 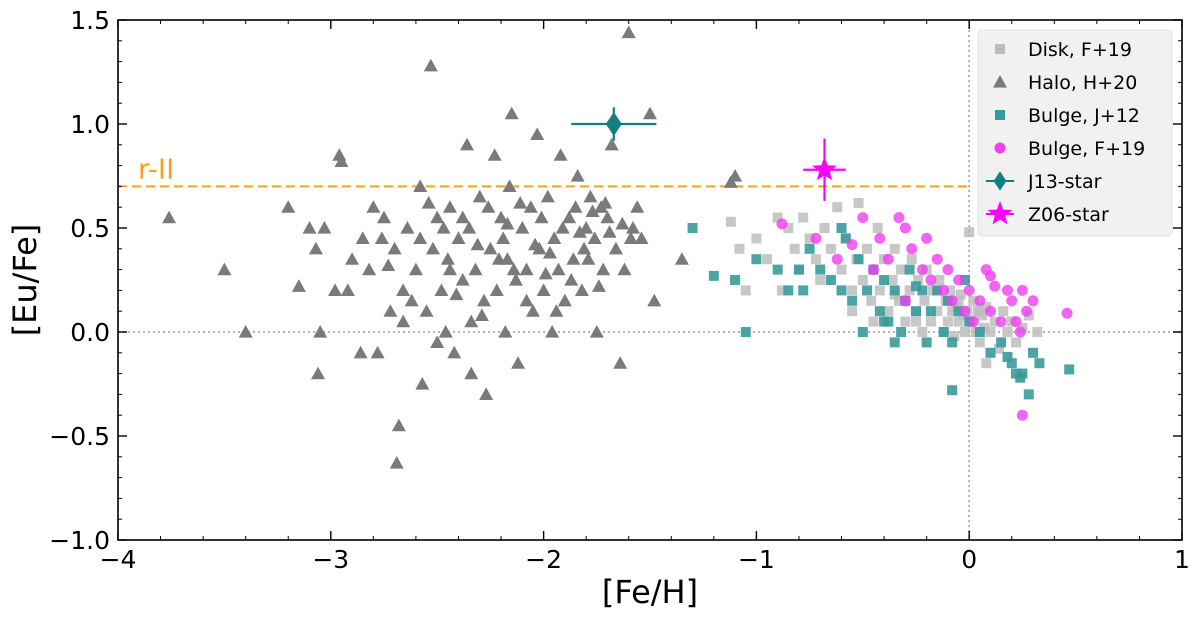 What do you see at coordinates (824, 168) in the screenshot?
I see `z06-star-marker` at bounding box center [824, 168].